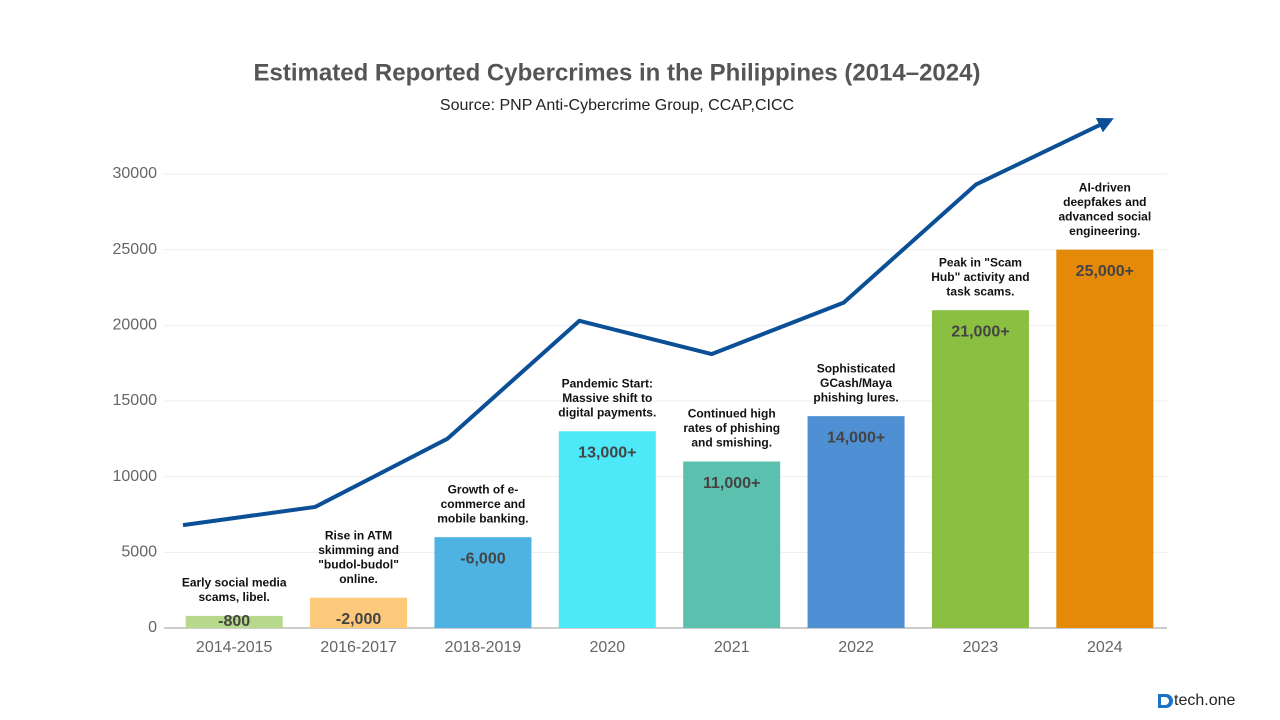 The width and height of the screenshot is (1280, 720). What do you see at coordinates (980, 277) in the screenshot?
I see `annotation: Hub" activity and` at bounding box center [980, 277].